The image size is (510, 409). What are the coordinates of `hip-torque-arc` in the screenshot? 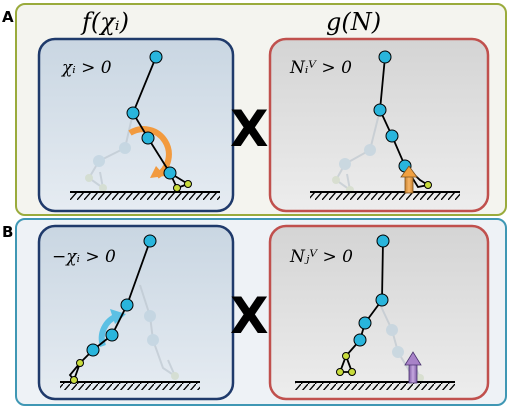 It's located at (150, 152).